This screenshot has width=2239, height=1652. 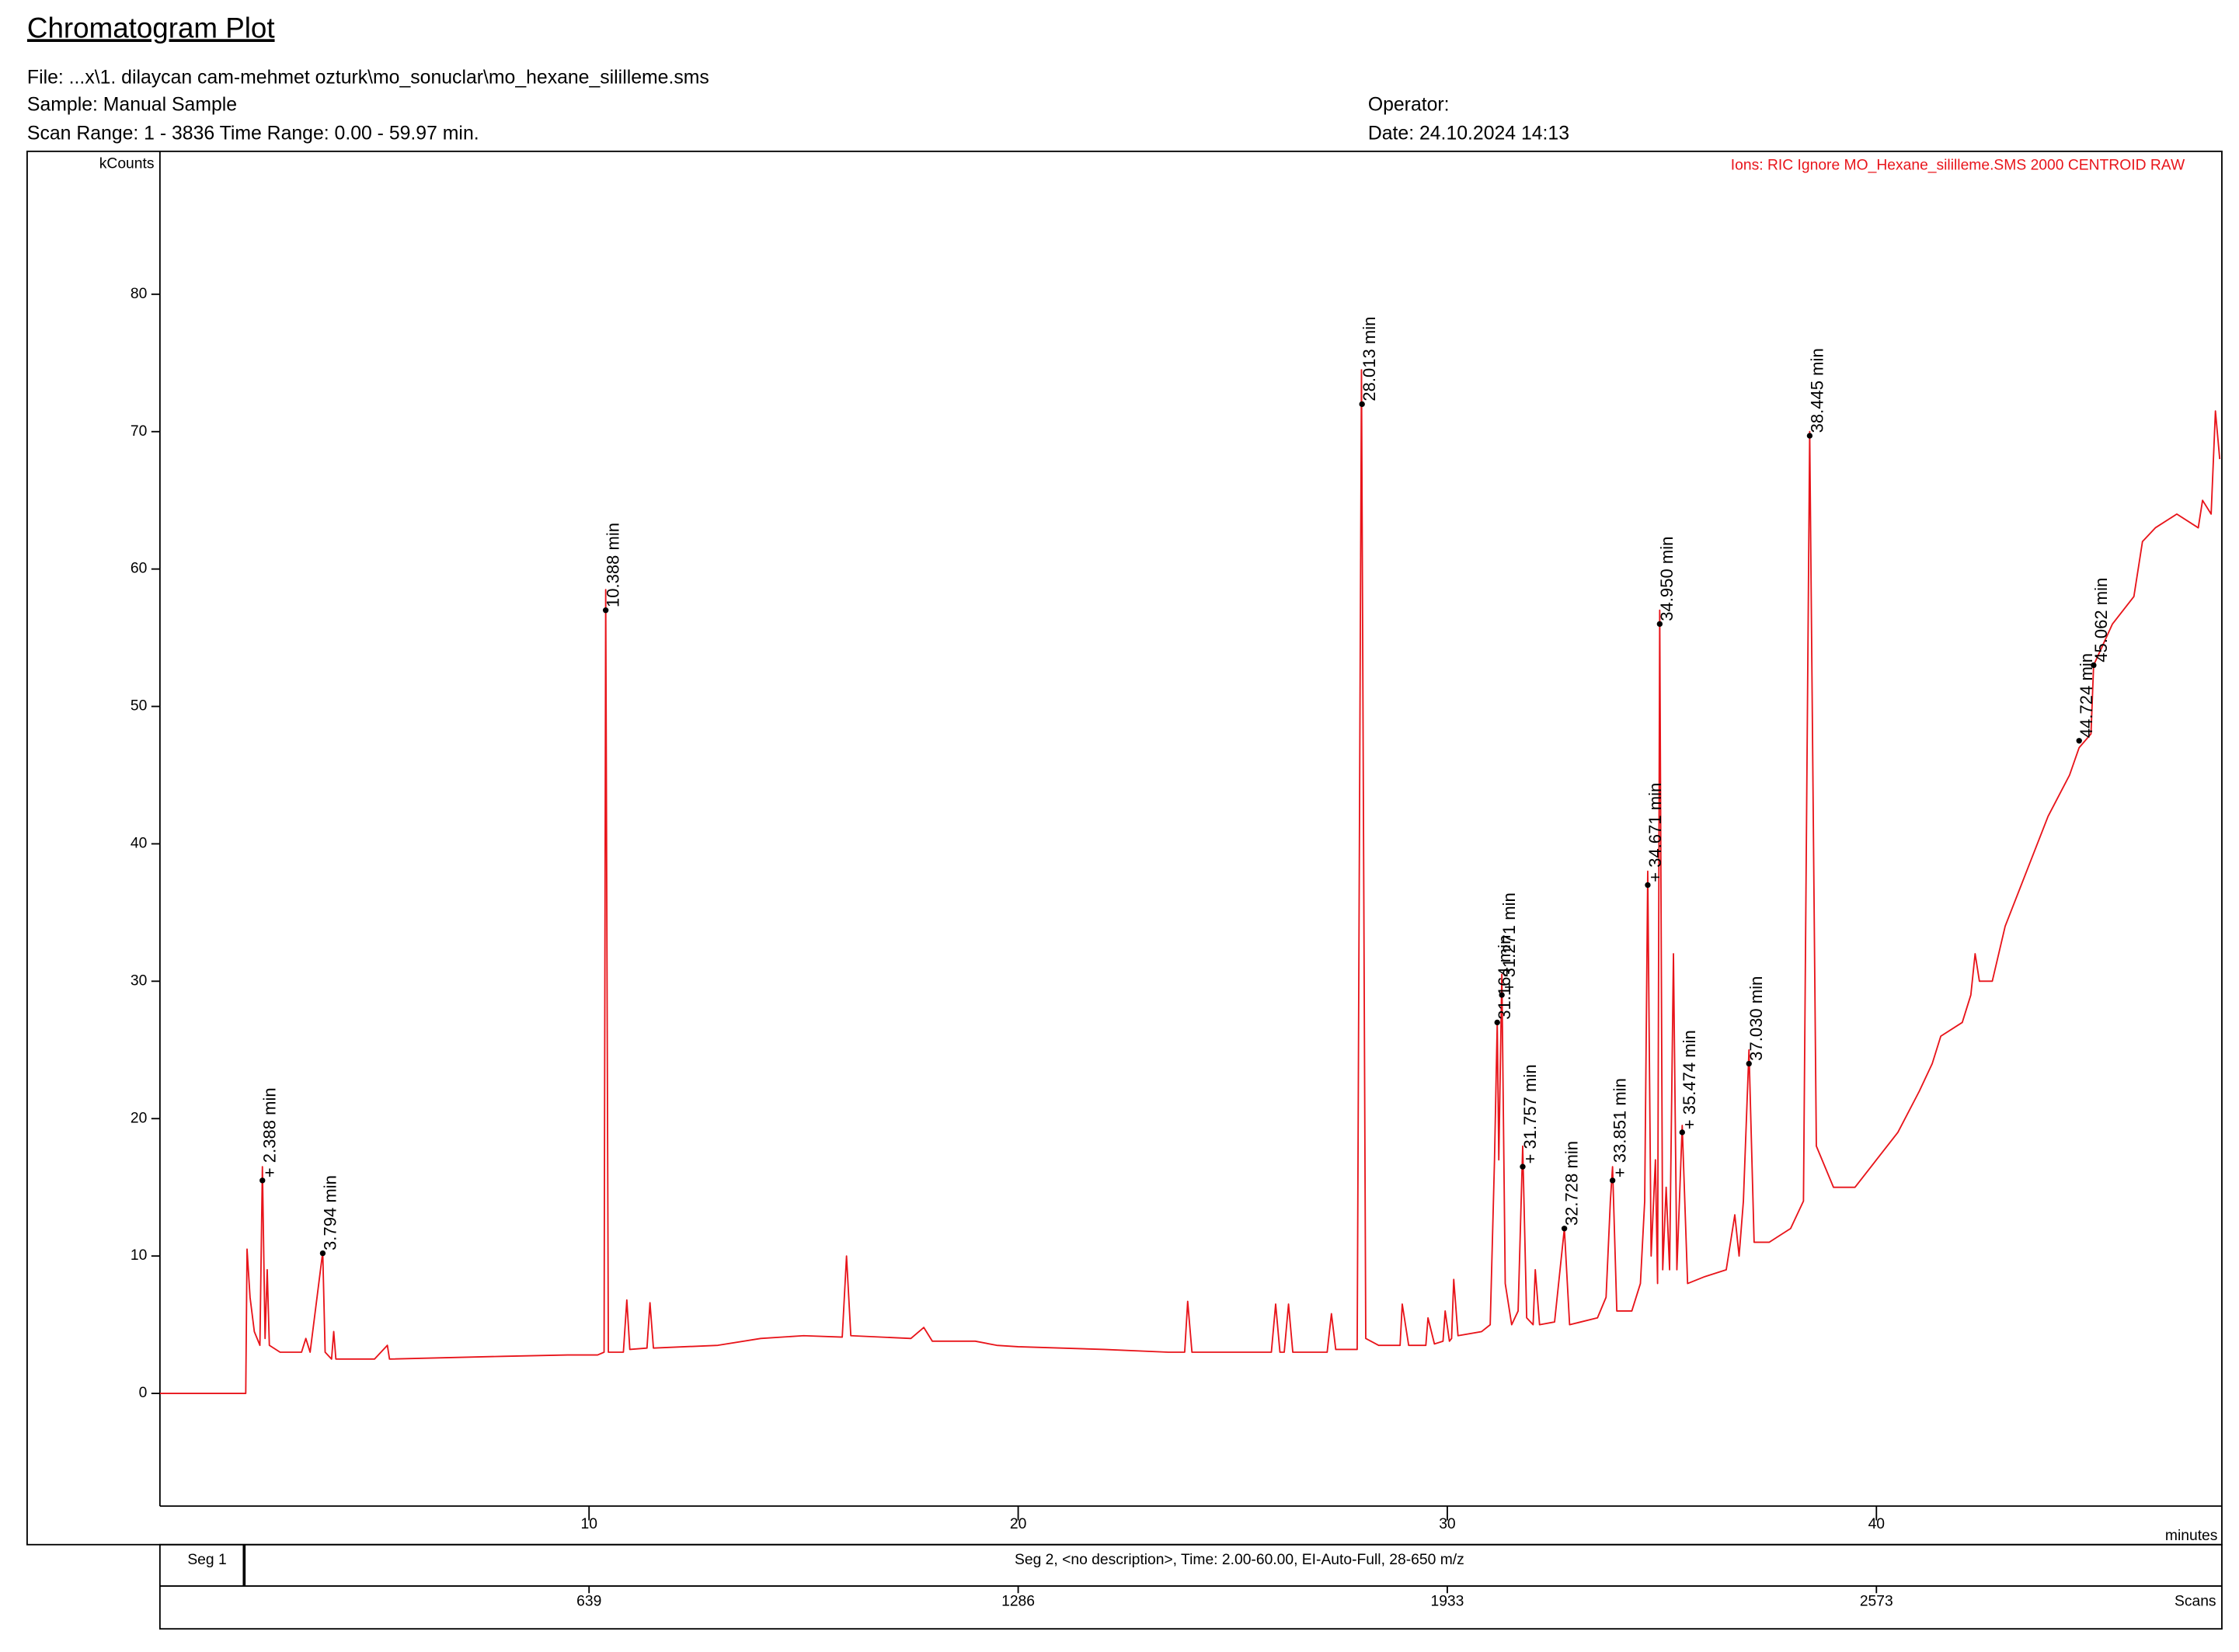 What do you see at coordinates (1756, 1019) in the screenshot?
I see `peak-label: 37.030 min` at bounding box center [1756, 1019].